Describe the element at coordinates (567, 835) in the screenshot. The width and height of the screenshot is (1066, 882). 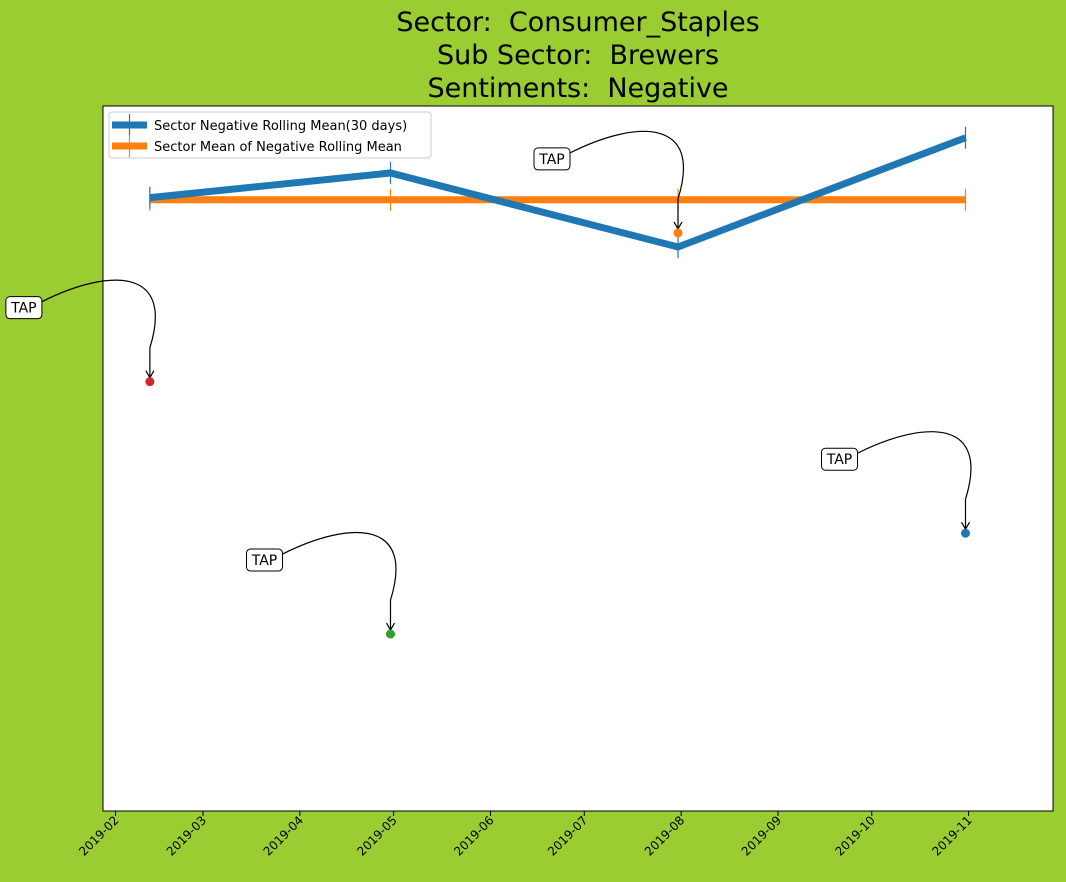
I see `x-tick-label: 2019-07` at that location.